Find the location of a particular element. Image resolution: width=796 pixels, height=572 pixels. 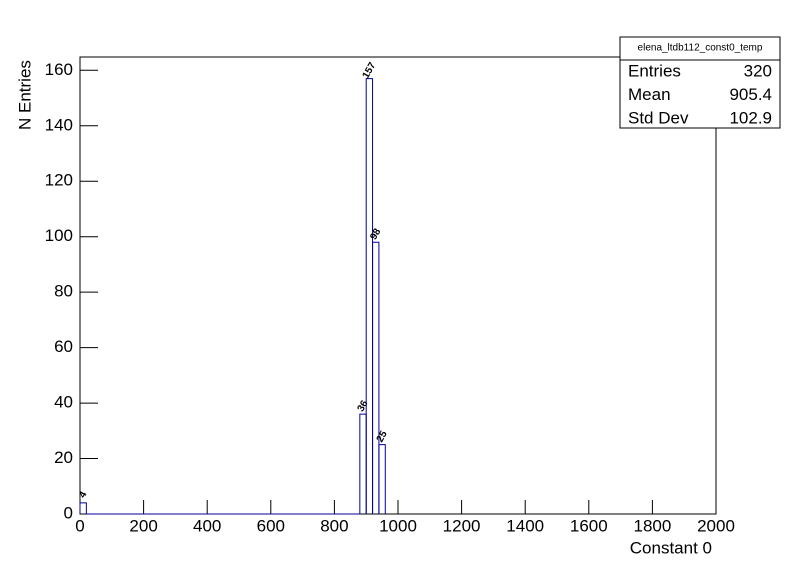

x-tick-label: 400 is located at coordinates (207, 525).